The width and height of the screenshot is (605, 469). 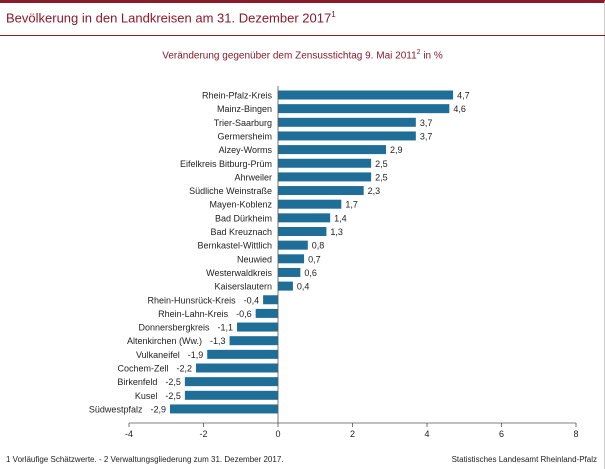 I want to click on source-note: Statistisches Landesamt Rheinland-Pfalz, so click(x=524, y=459).